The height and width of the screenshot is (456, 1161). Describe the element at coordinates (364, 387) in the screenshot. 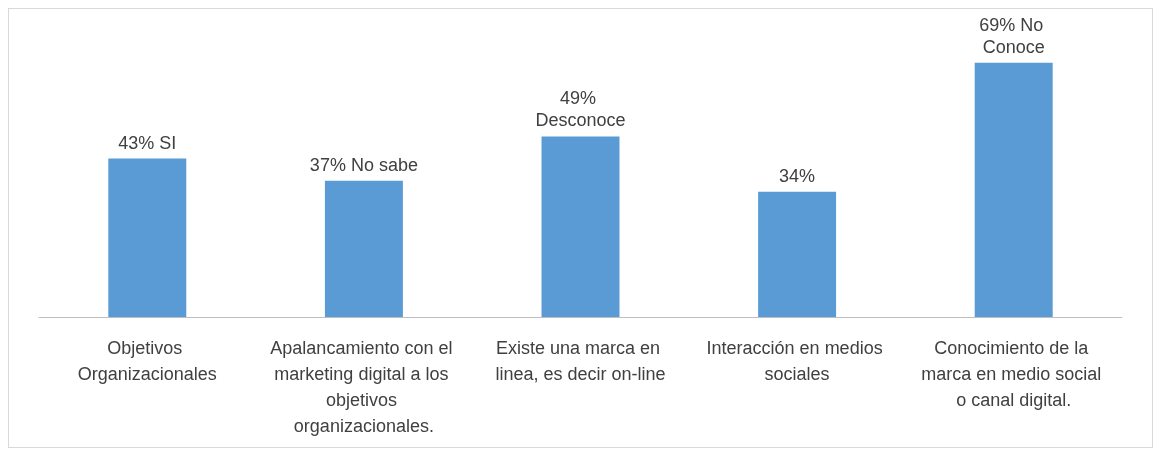

I see `x-tick-label: Apalancamiento con el marketing digital a los objetivos organizacionales.` at that location.